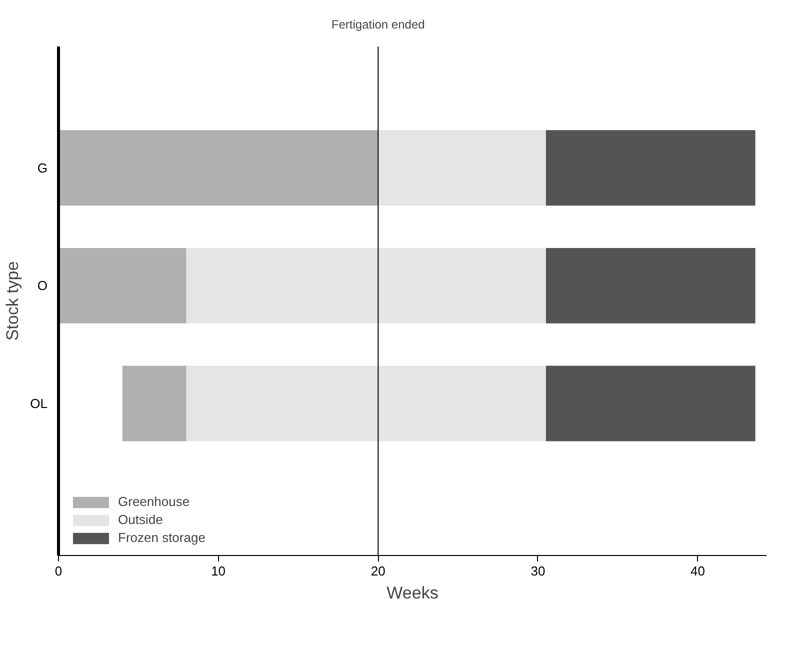 The height and width of the screenshot is (660, 799). What do you see at coordinates (218, 571) in the screenshot?
I see `x-tick-label: 10` at bounding box center [218, 571].